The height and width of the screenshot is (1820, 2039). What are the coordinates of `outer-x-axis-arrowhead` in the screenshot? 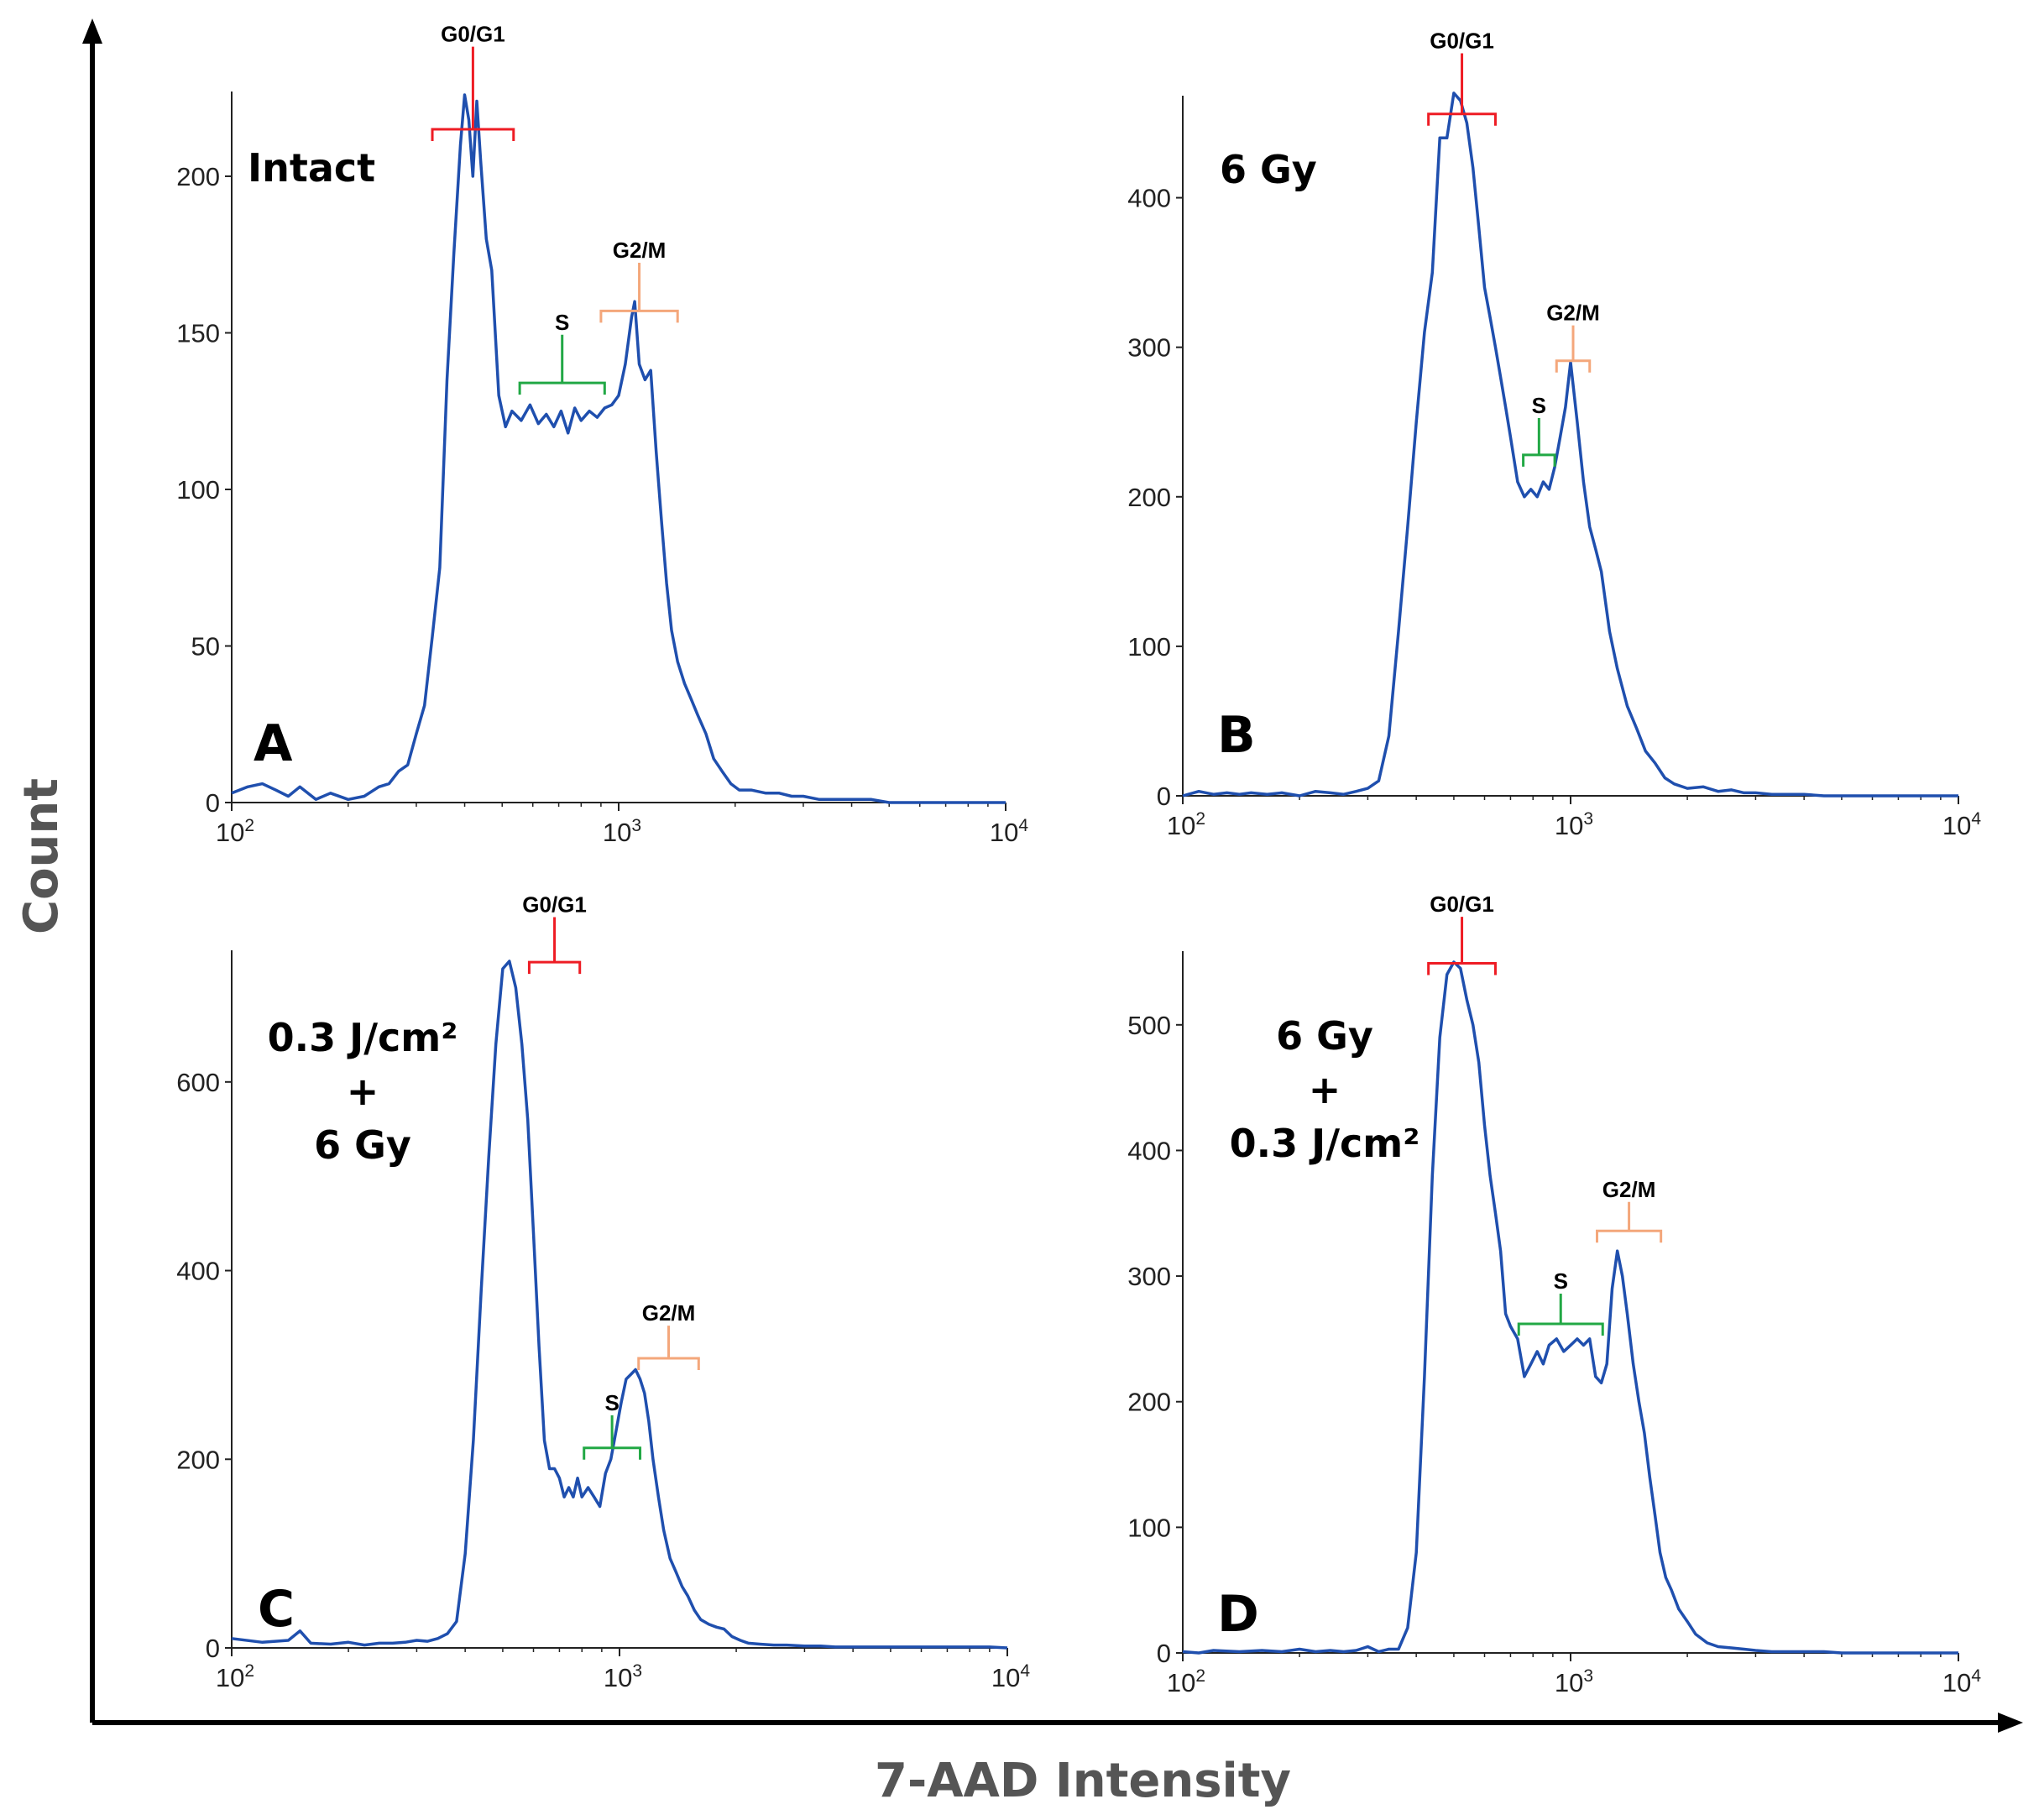 It's located at (2010, 1723).